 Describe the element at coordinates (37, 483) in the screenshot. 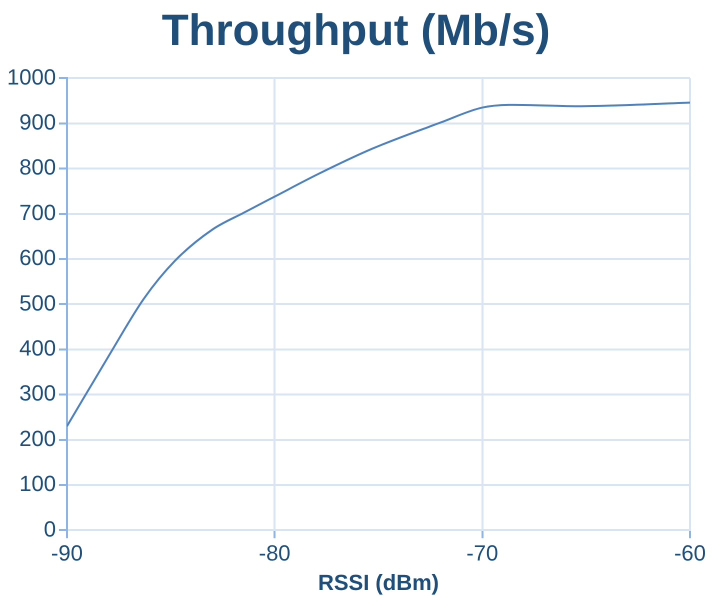

I see `y-tick-label: 100` at that location.